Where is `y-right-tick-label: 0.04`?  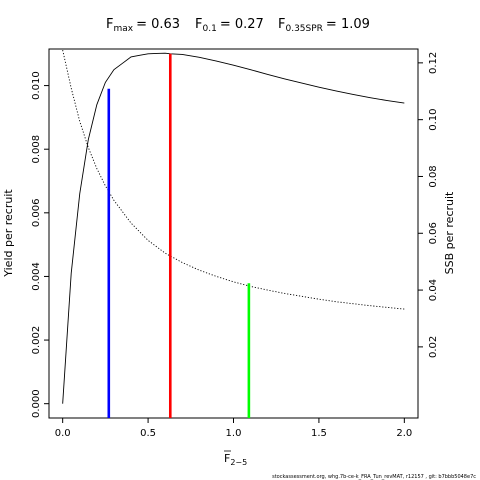 y-right-tick-label: 0.04 is located at coordinates (433, 290).